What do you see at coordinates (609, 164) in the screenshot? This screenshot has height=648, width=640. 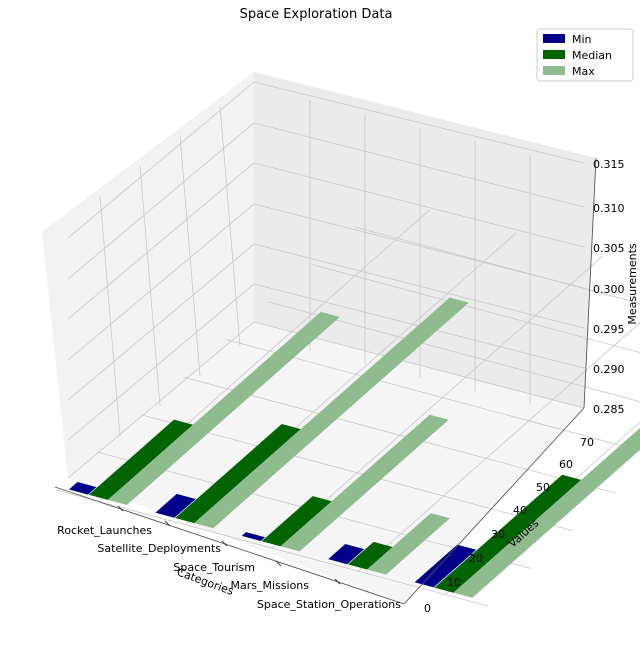 I see `z-tick-label: 0.315` at bounding box center [609, 164].